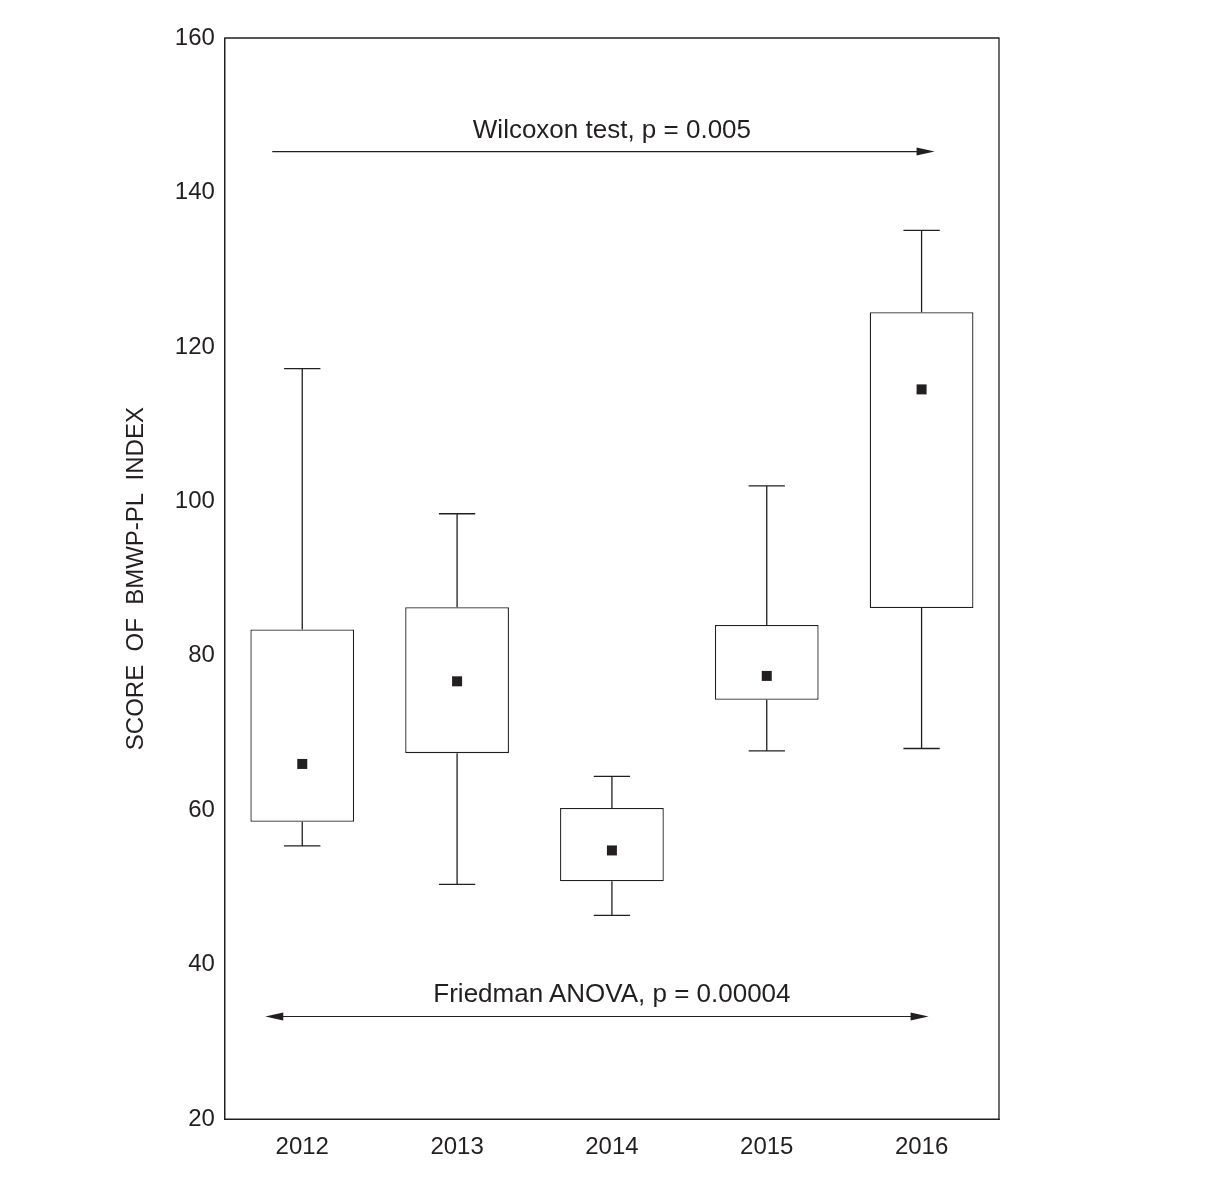 The image size is (1225, 1186). What do you see at coordinates (201, 654) in the screenshot?
I see `y-tick-label: 80` at bounding box center [201, 654].